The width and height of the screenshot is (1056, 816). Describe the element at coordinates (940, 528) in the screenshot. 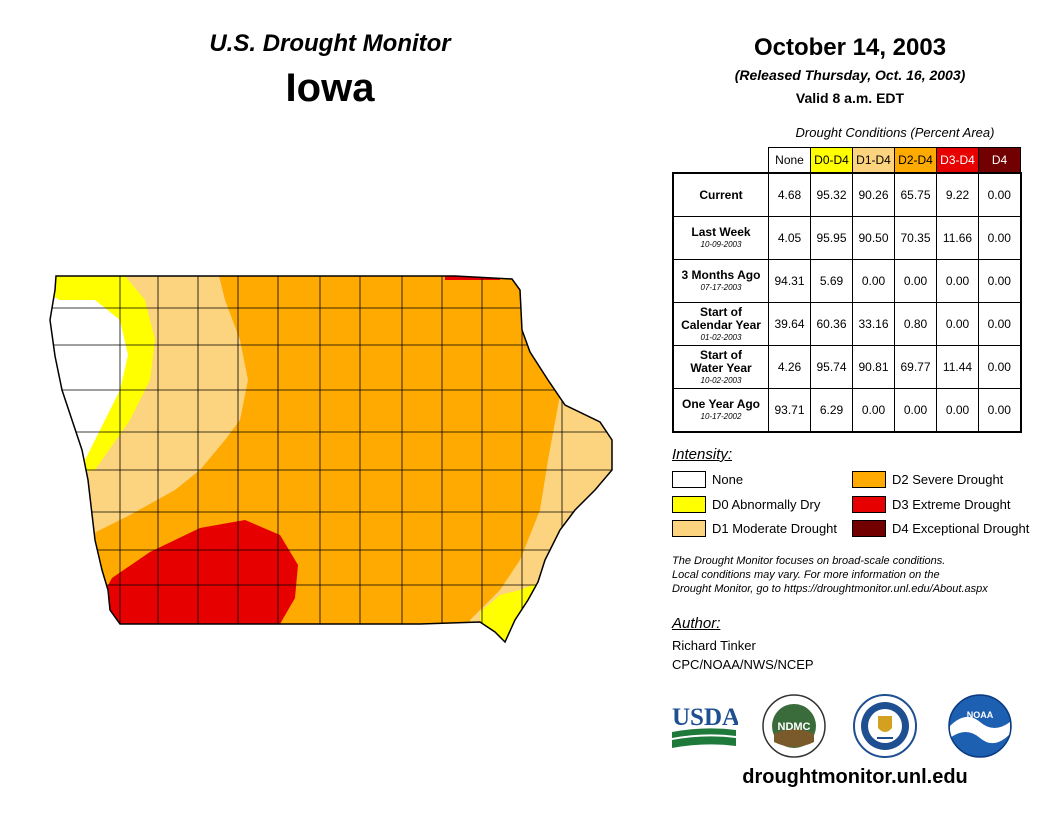

I see `legend-item-d4: D4 Exceptional Drought` at that location.